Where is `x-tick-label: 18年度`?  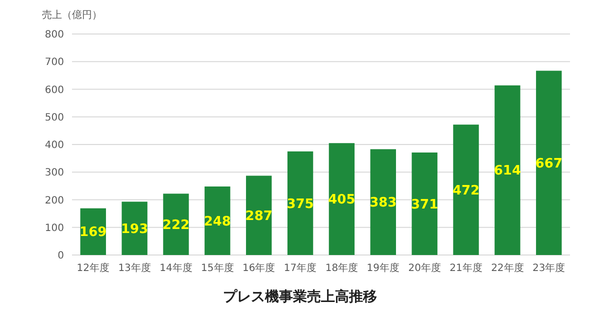 x-tick-label: 18年度 is located at coordinates (341, 268).